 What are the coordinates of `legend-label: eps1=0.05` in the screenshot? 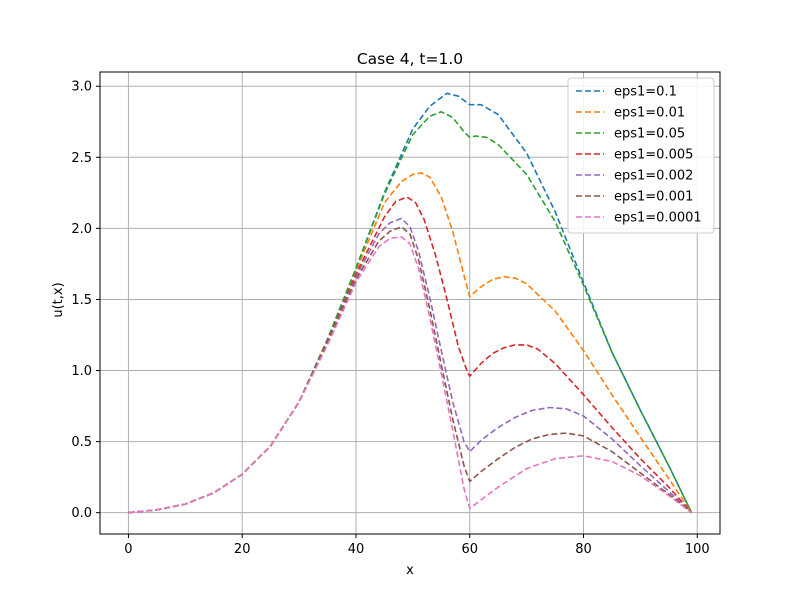 It's located at (649, 134).